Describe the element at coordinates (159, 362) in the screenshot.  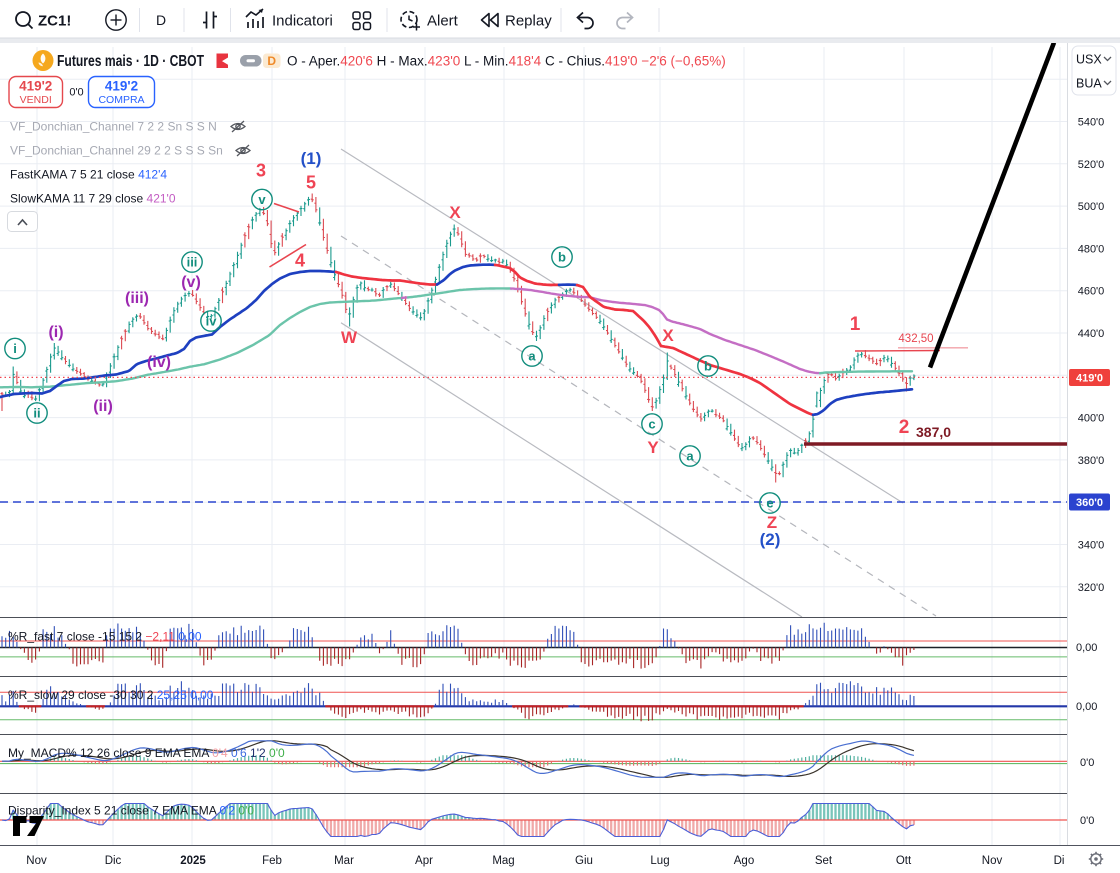
I see `svg-text: (iv)` at that location.